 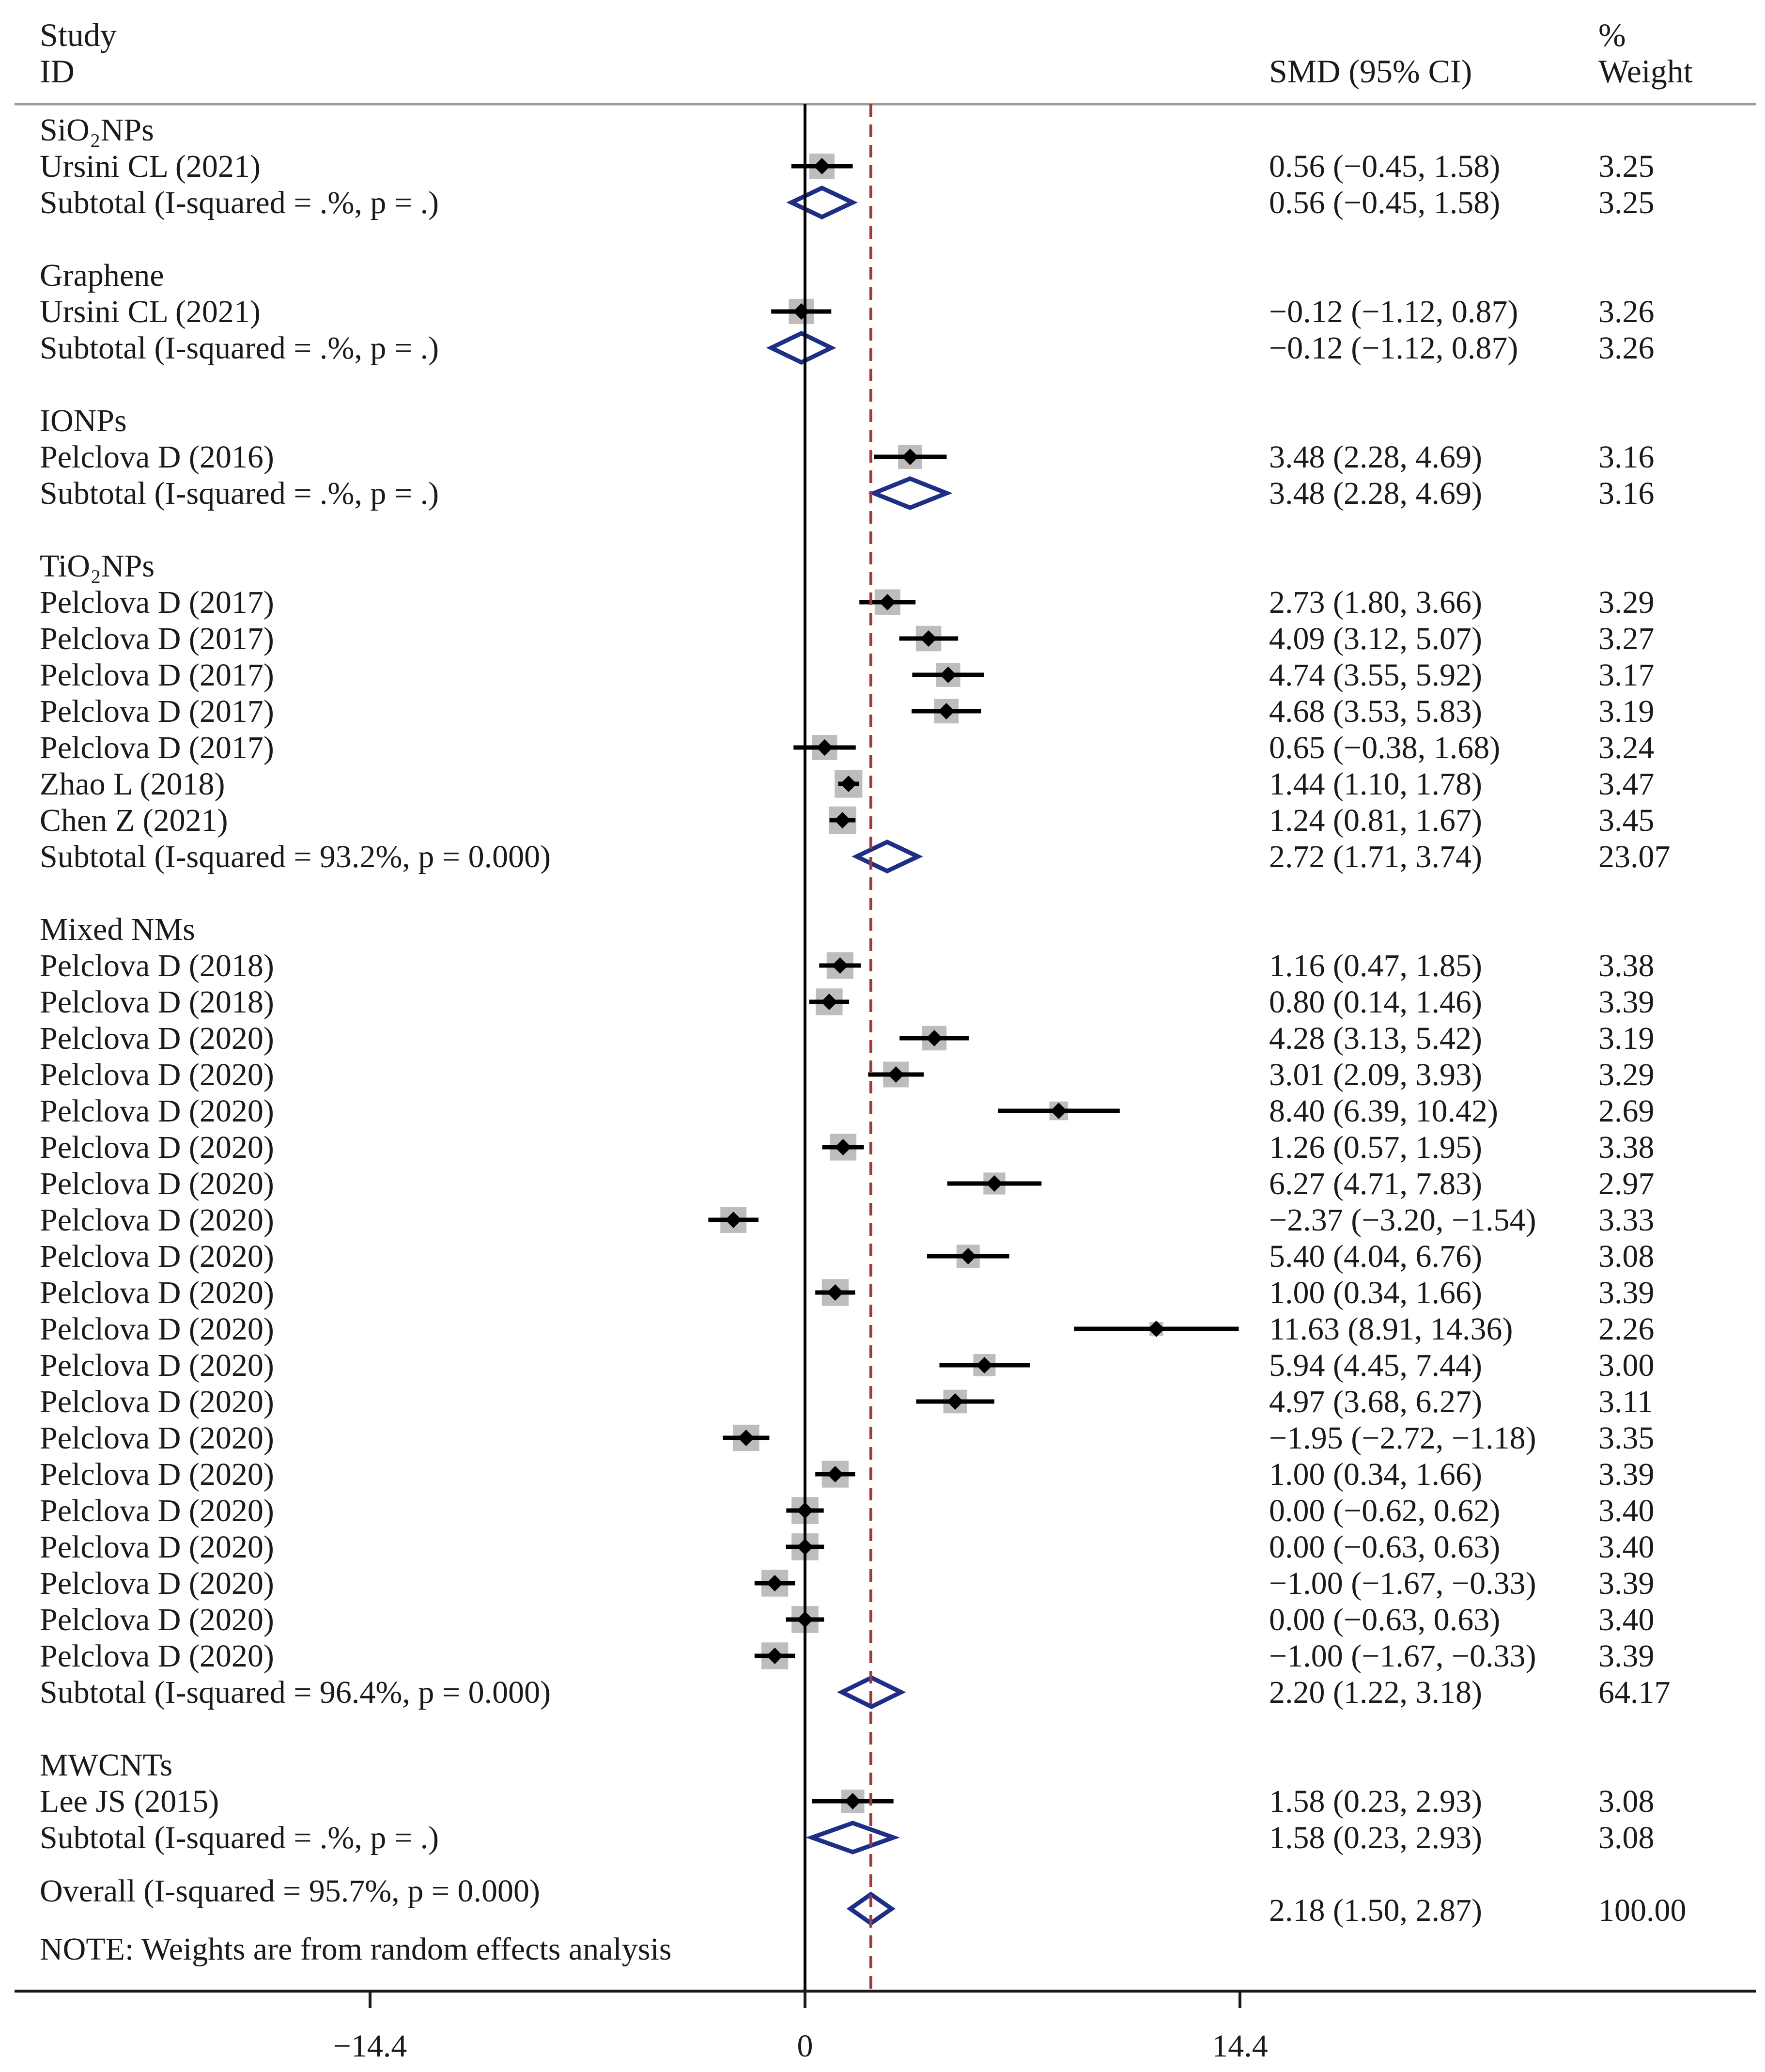 I want to click on weight-text: 3.17, so click(x=1626, y=675).